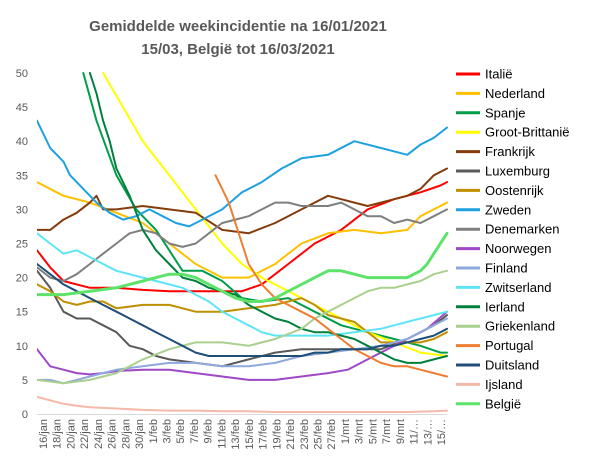 The height and width of the screenshot is (469, 595). What do you see at coordinates (505, 306) in the screenshot?
I see `legend-label: Ierland` at bounding box center [505, 306].